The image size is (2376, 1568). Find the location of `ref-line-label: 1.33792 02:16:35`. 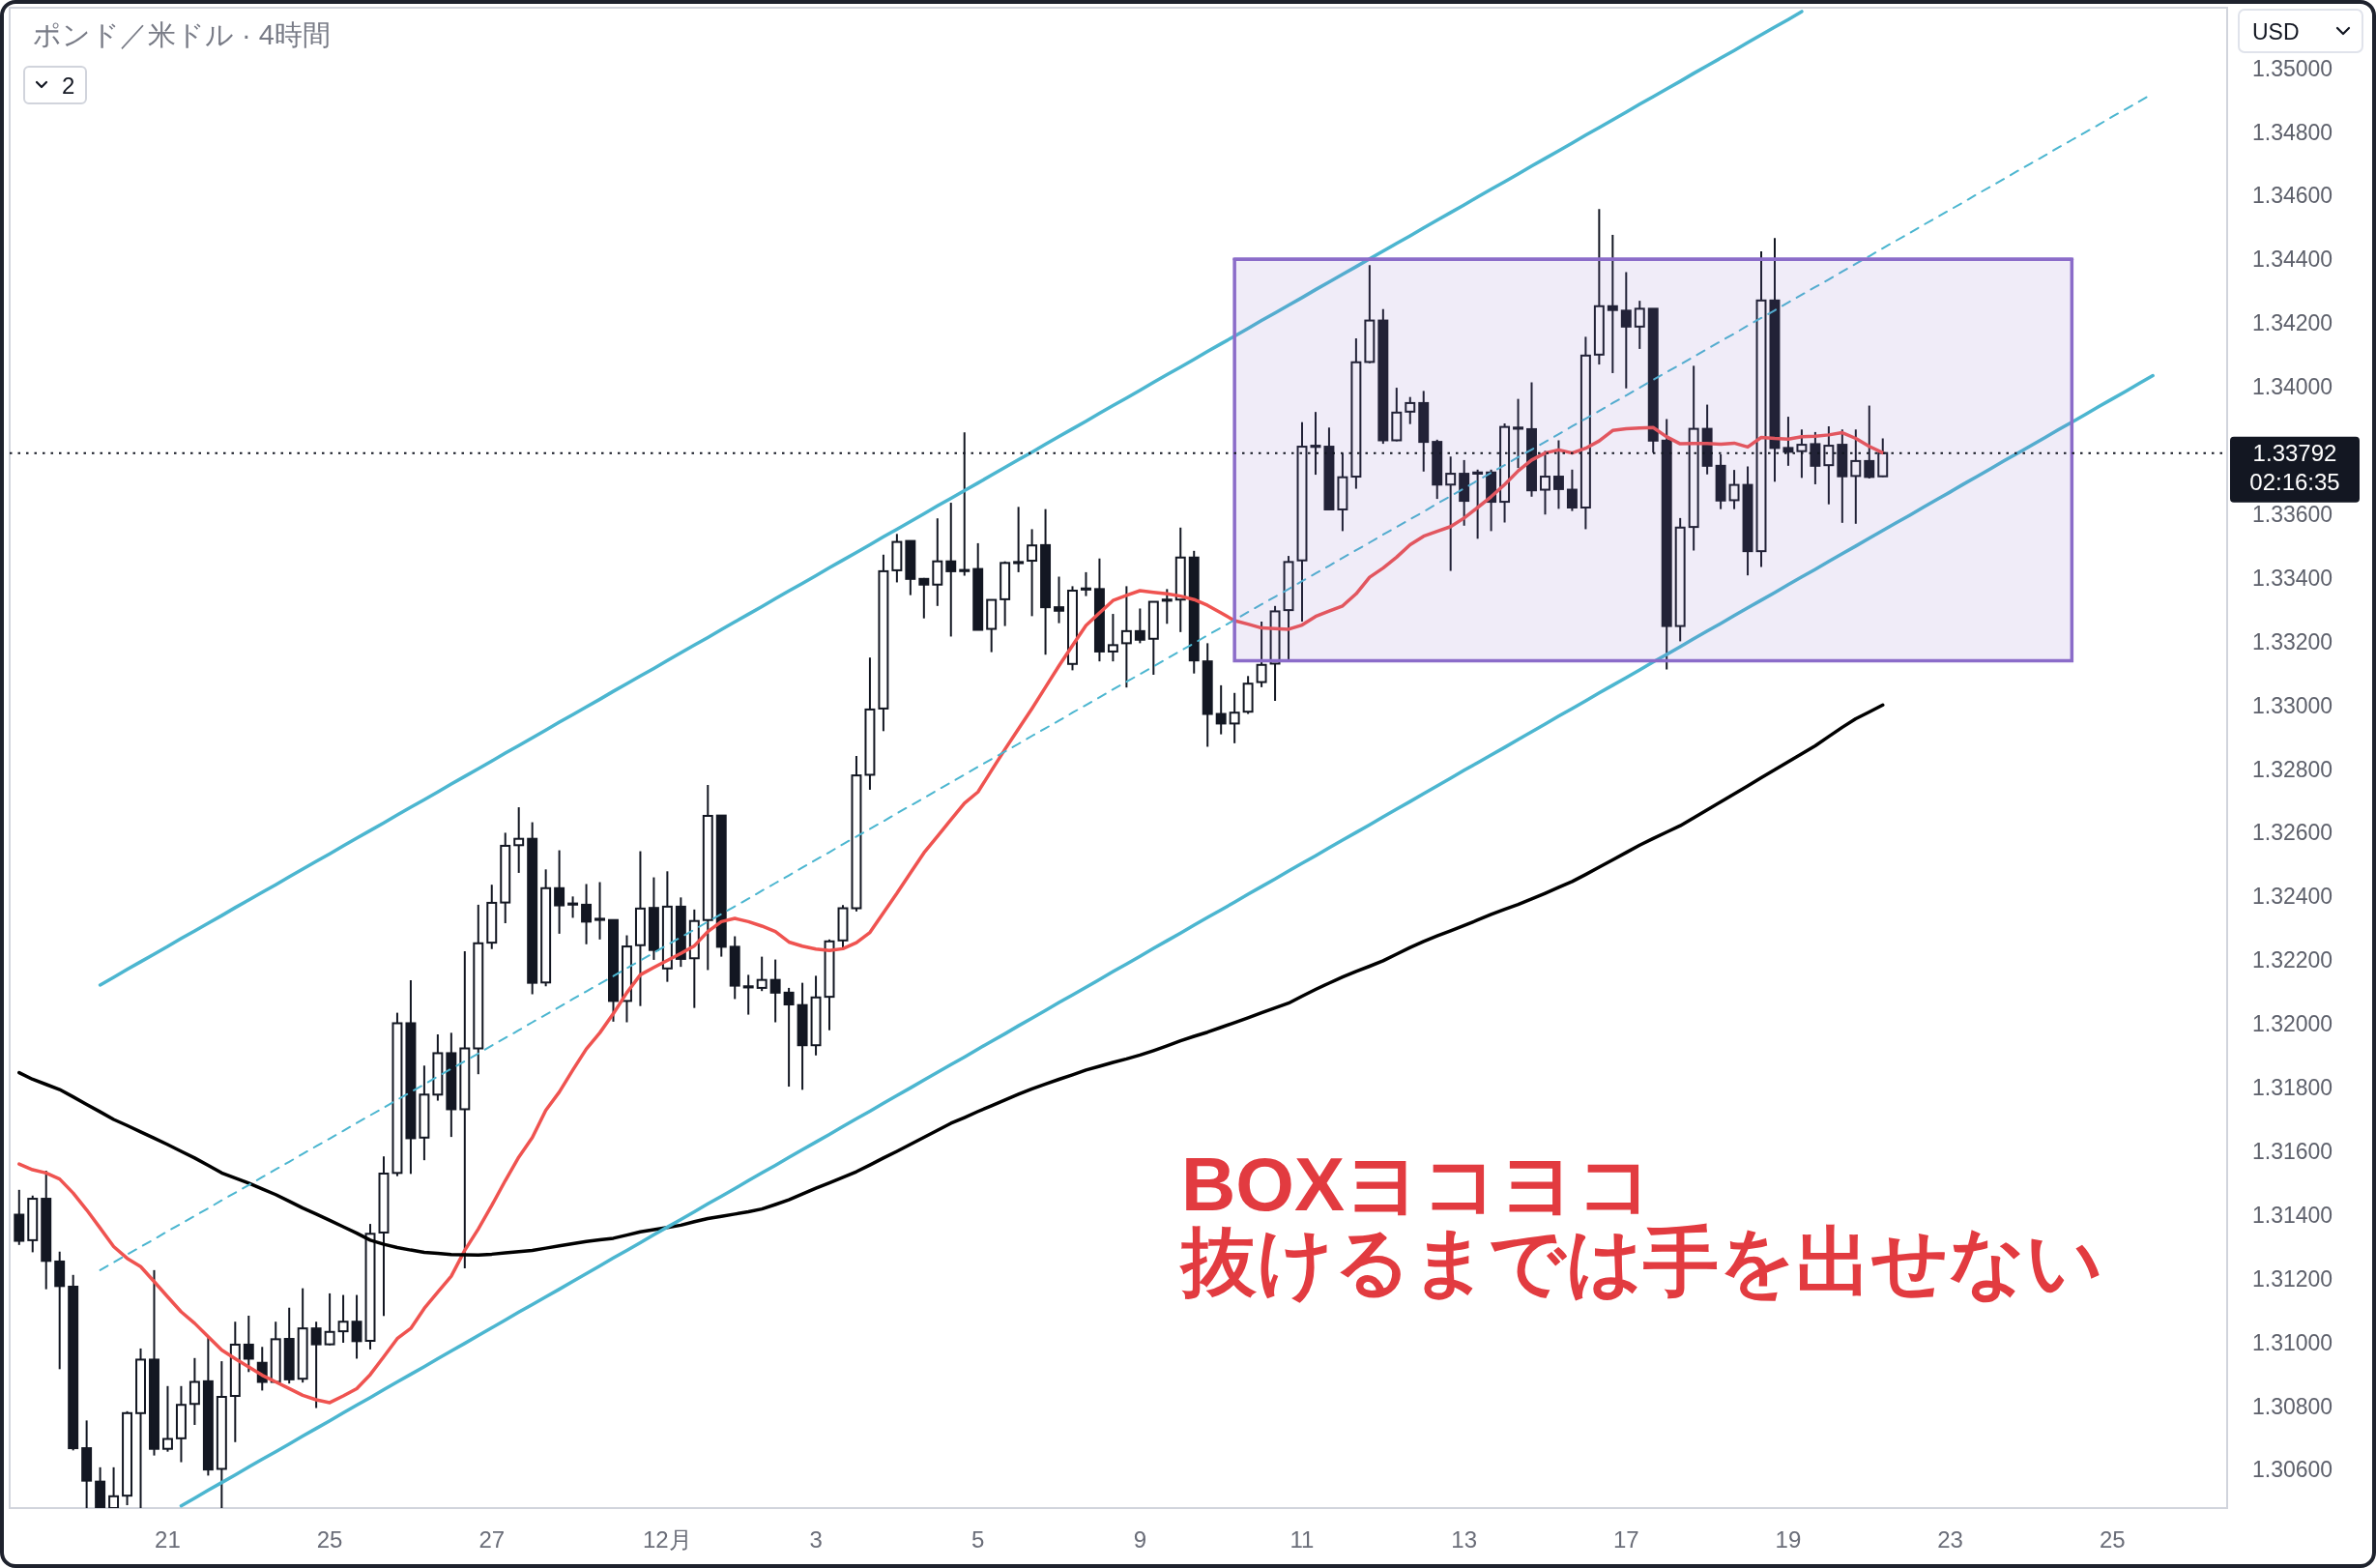

ref-line-label: 1.33792 02:16:35 is located at coordinates (2294, 468).